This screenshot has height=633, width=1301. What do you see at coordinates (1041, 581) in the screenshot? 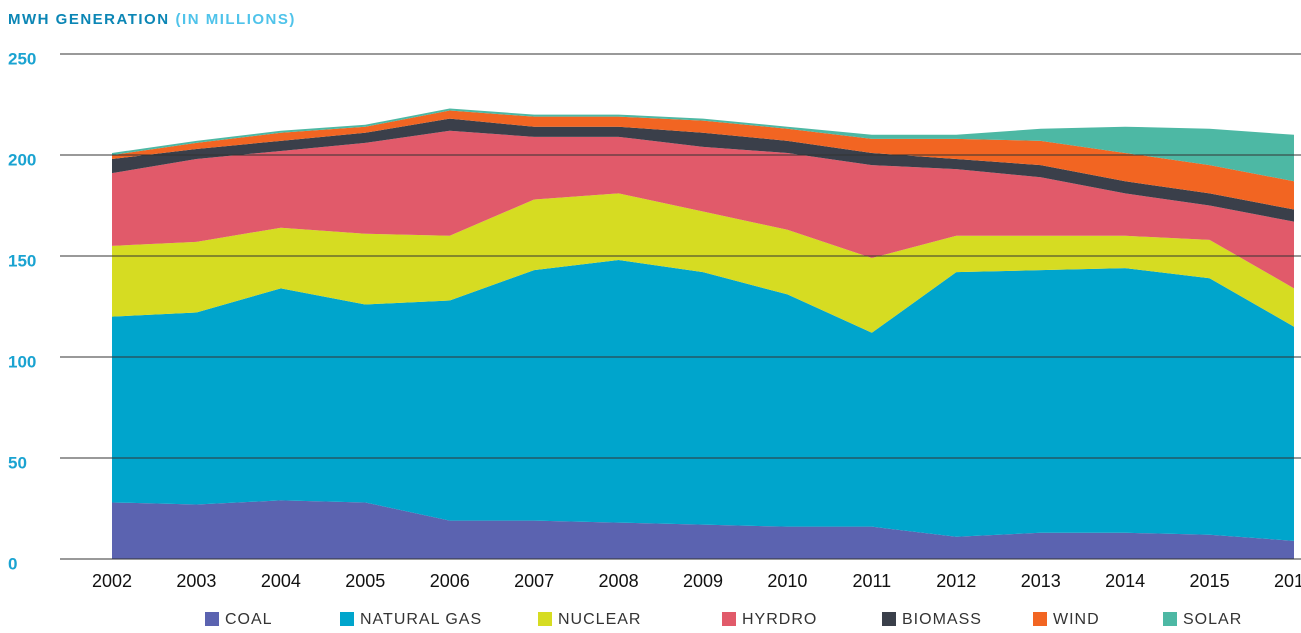
I see `x-tick-label: 2013` at bounding box center [1041, 581].